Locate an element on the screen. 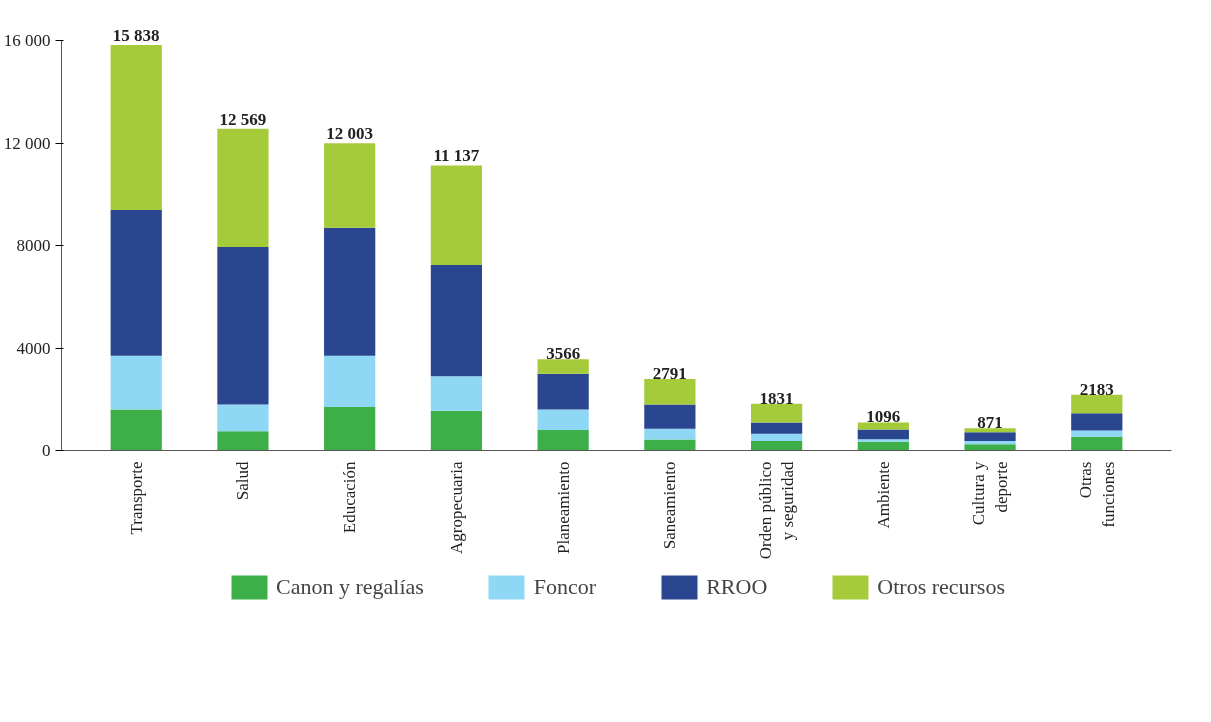  x-tick-label: Salud is located at coordinates (243, 481).